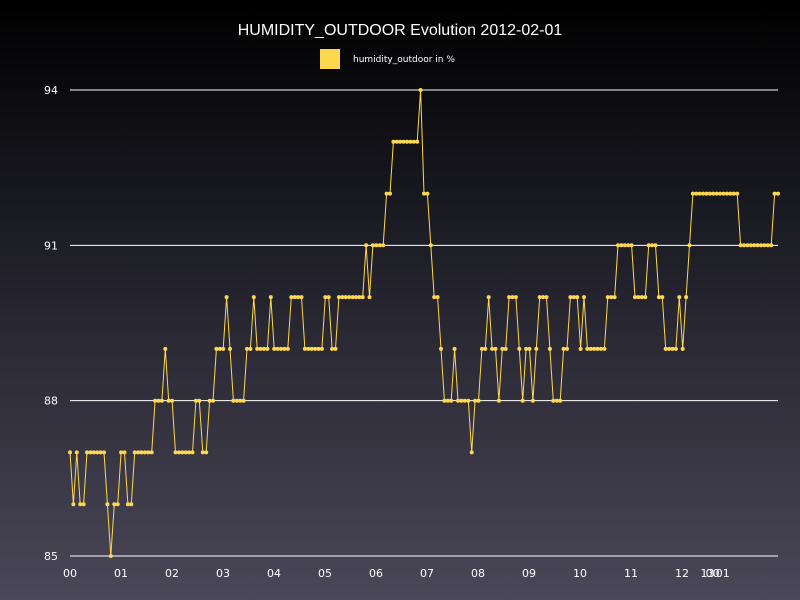 This screenshot has height=600, width=800. Describe the element at coordinates (121, 573) in the screenshot. I see `x-tick-label: 01` at that location.